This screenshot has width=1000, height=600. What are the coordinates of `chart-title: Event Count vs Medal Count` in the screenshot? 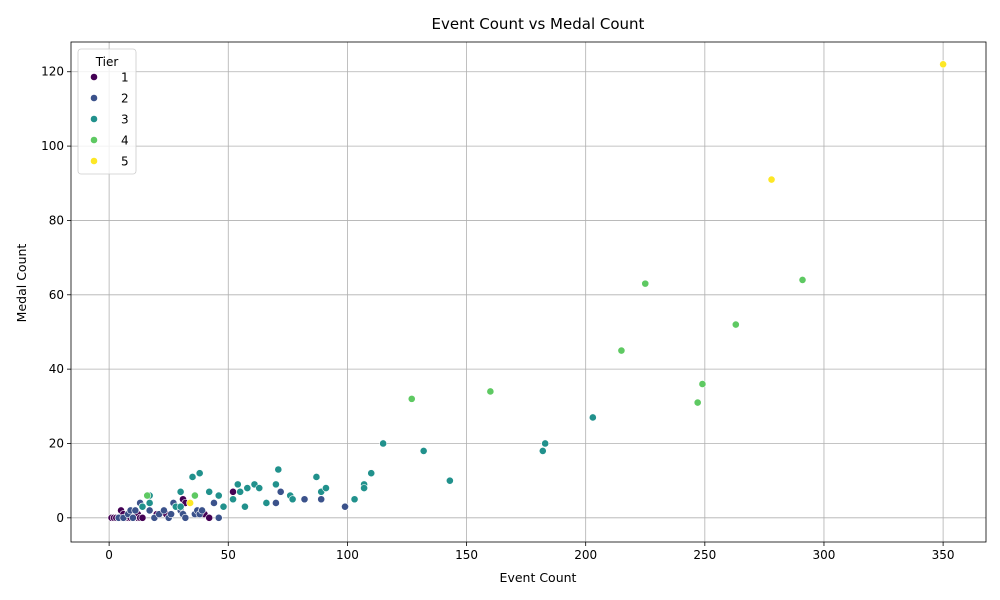 It's located at (538, 24).